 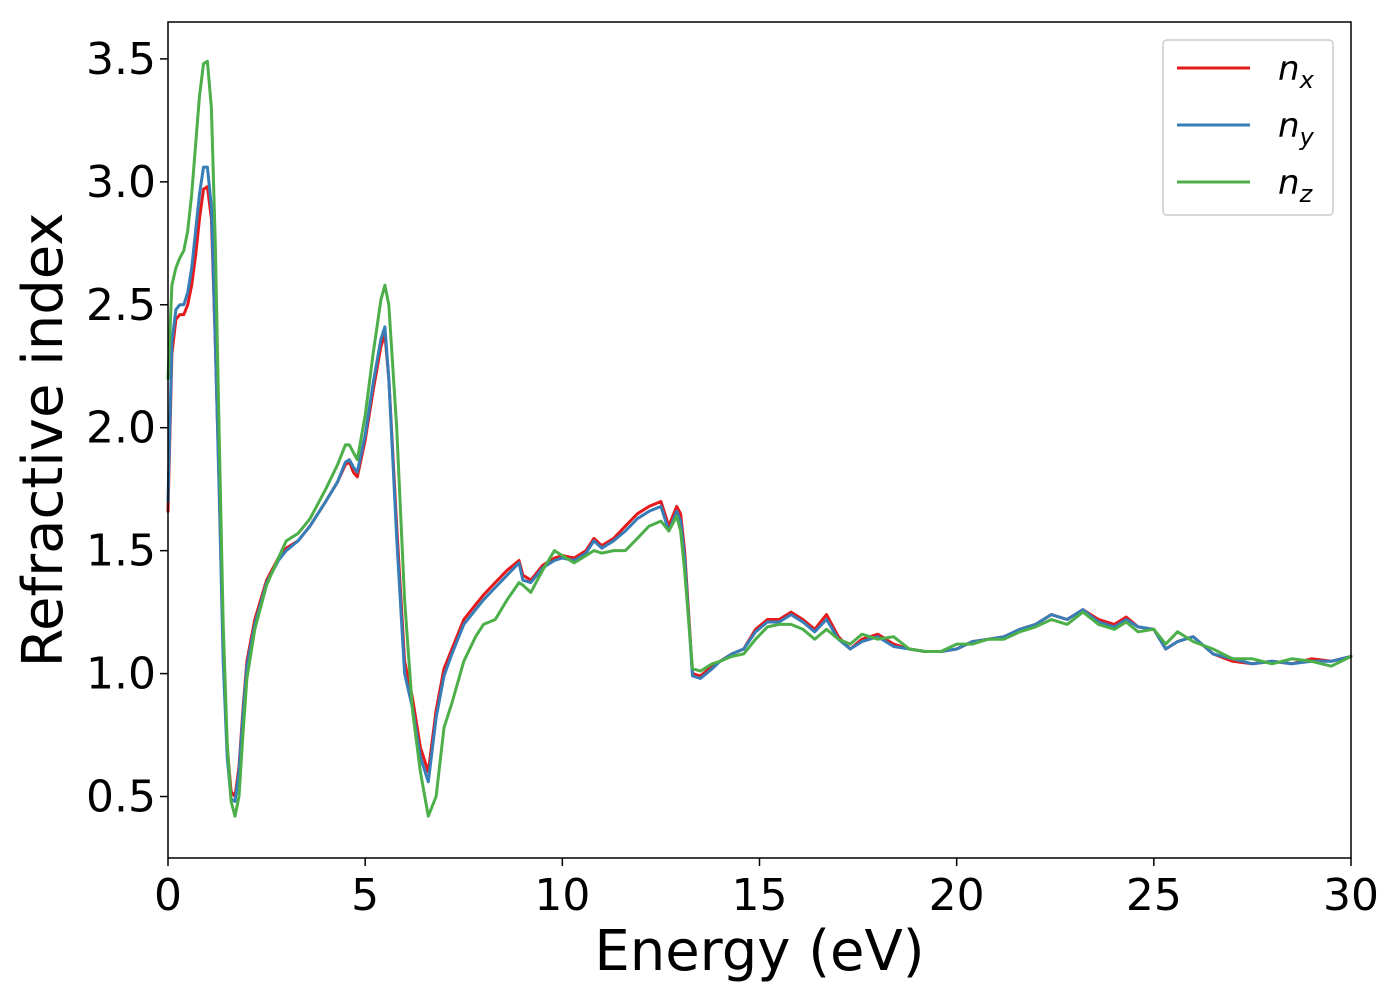 What do you see at coordinates (121, 182) in the screenshot?
I see `y-tick-label: 3.0` at bounding box center [121, 182].